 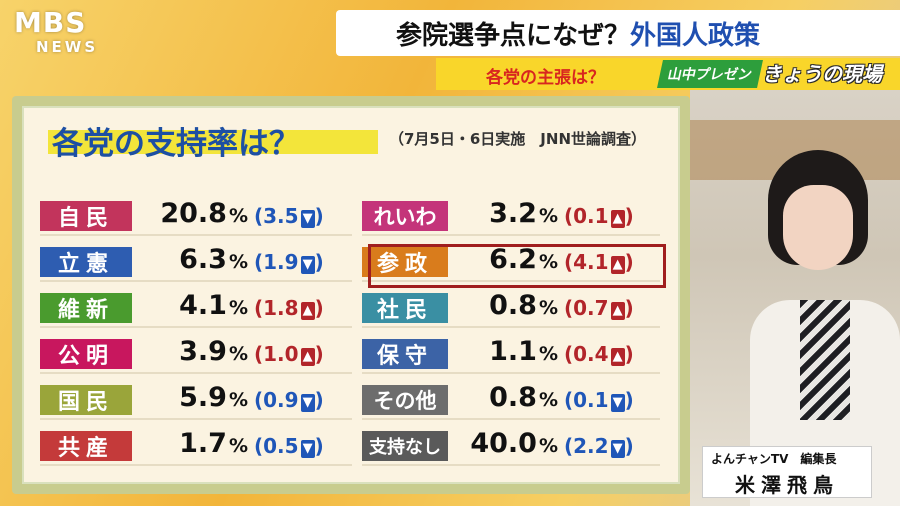 I want to click on presenter-face, so click(x=818, y=227).